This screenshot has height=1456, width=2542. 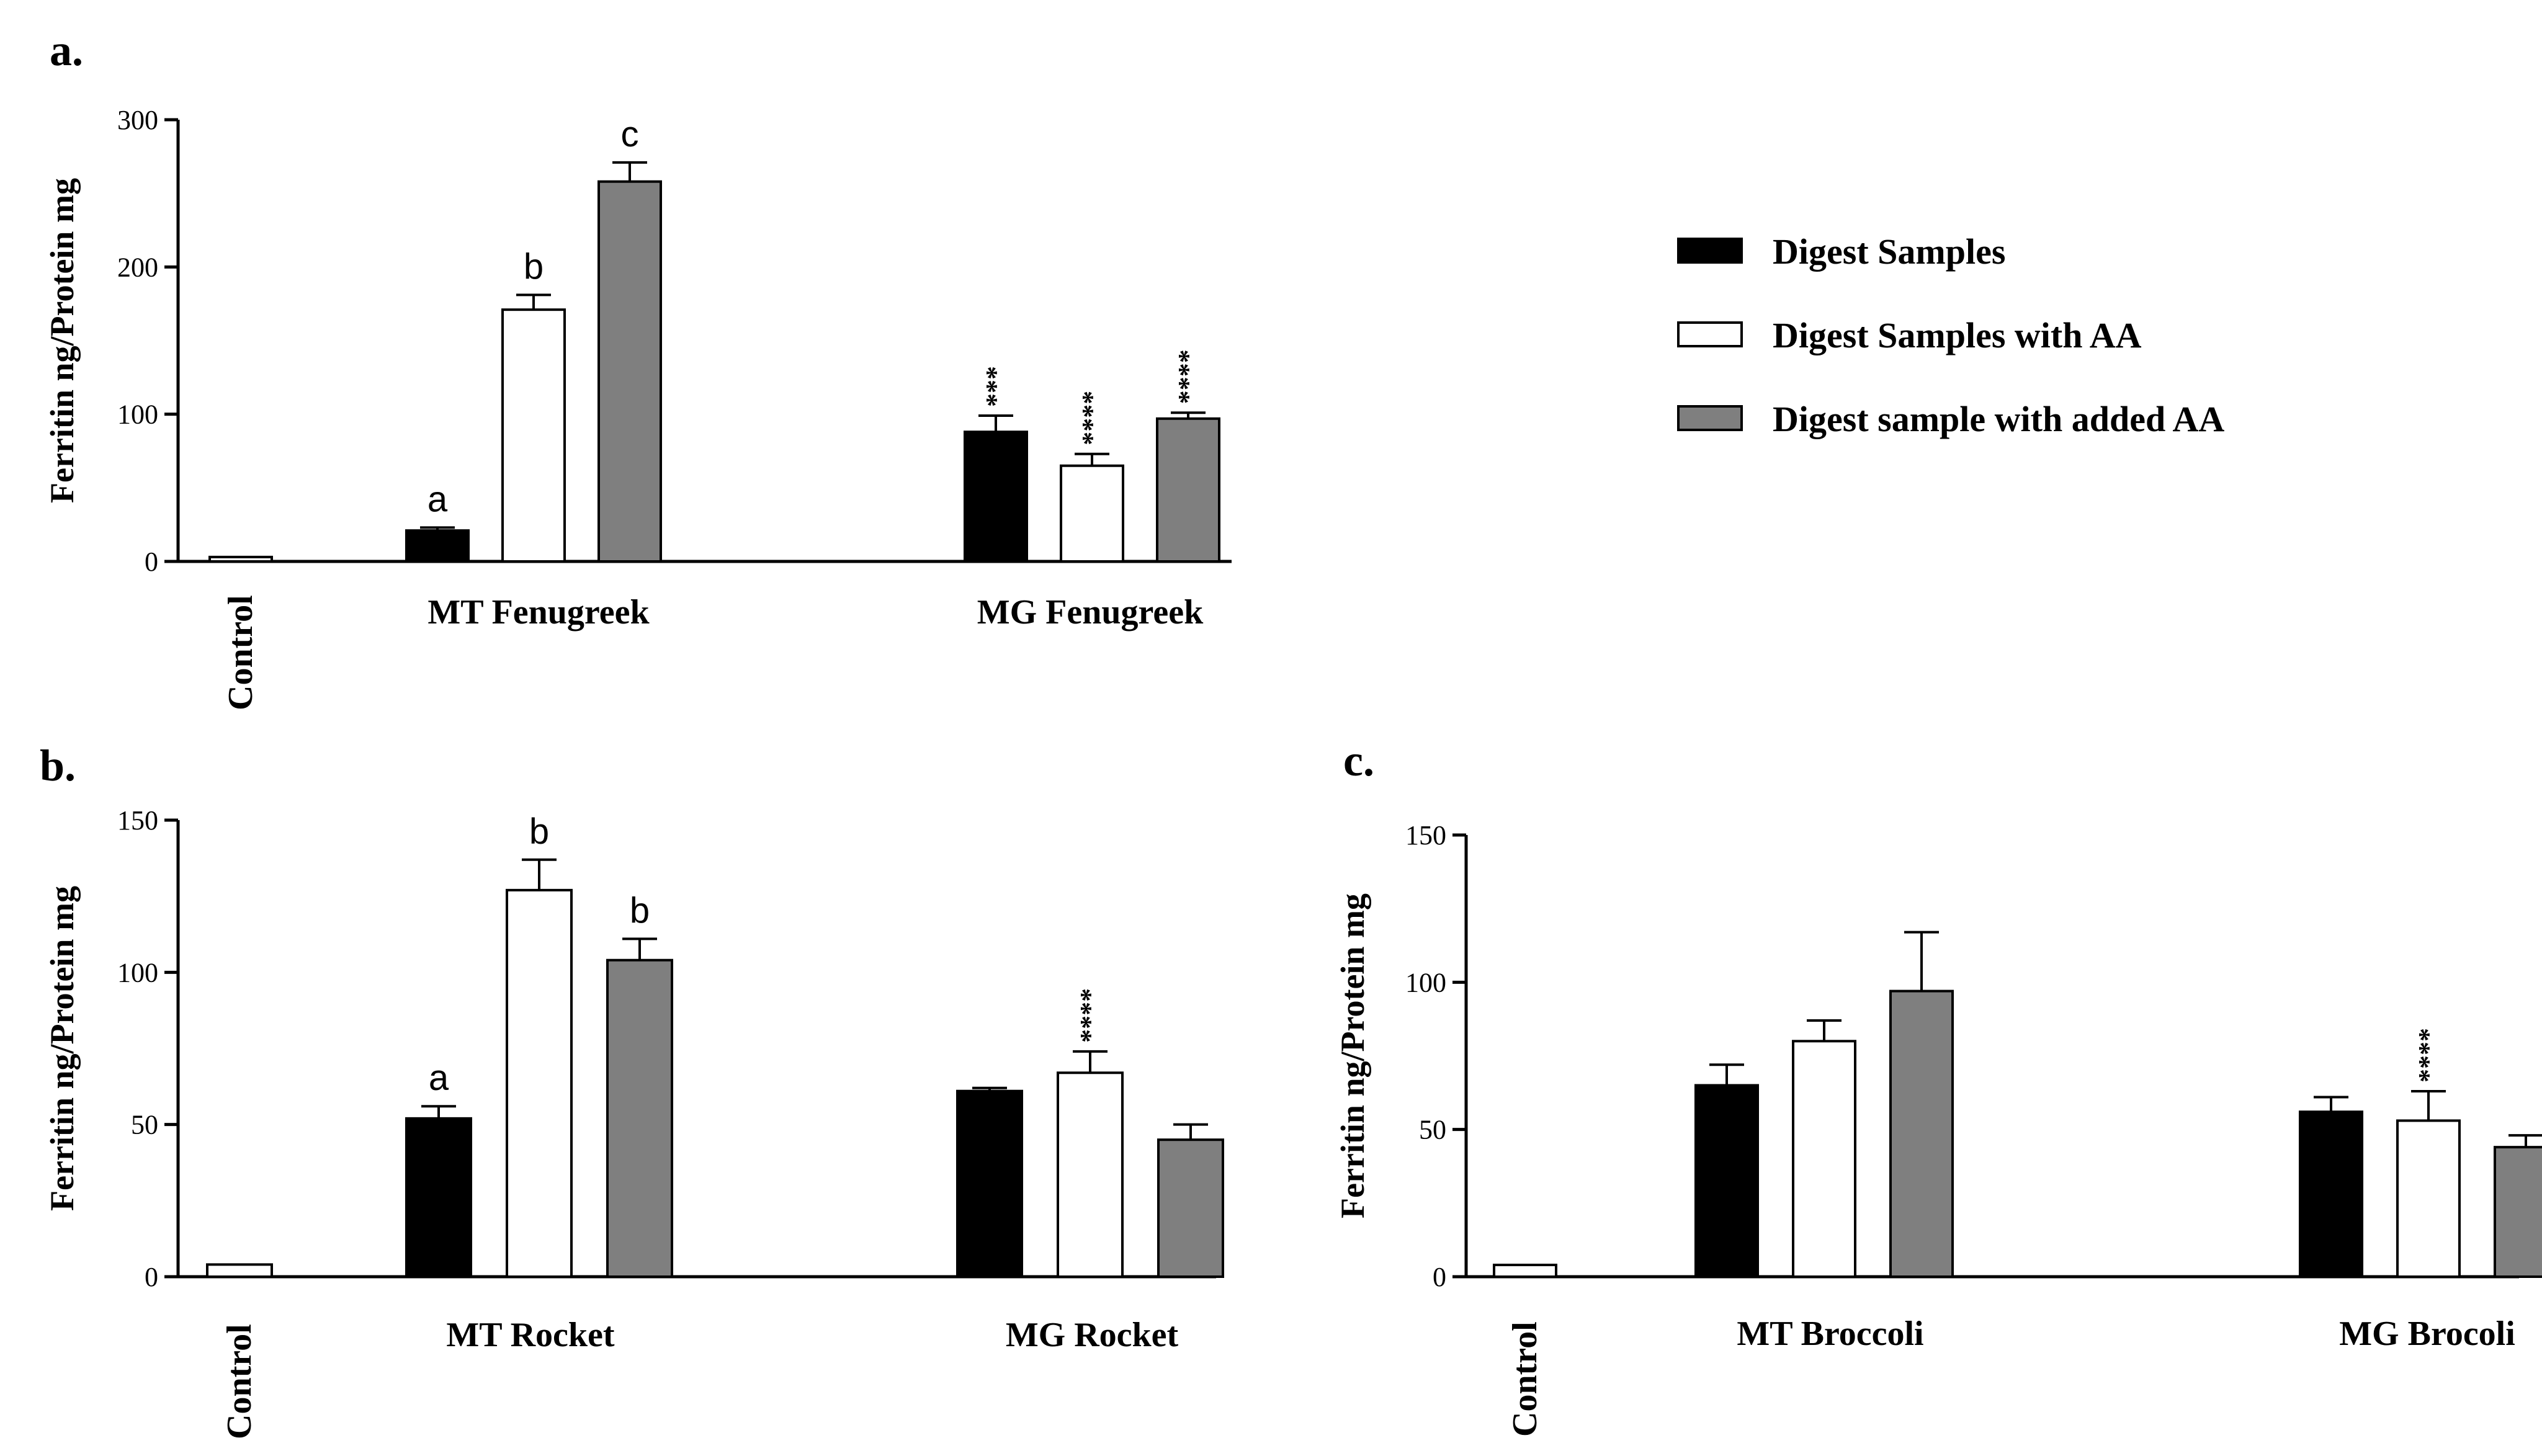 I want to click on letter-annotation: c, so click(x=630, y=134).